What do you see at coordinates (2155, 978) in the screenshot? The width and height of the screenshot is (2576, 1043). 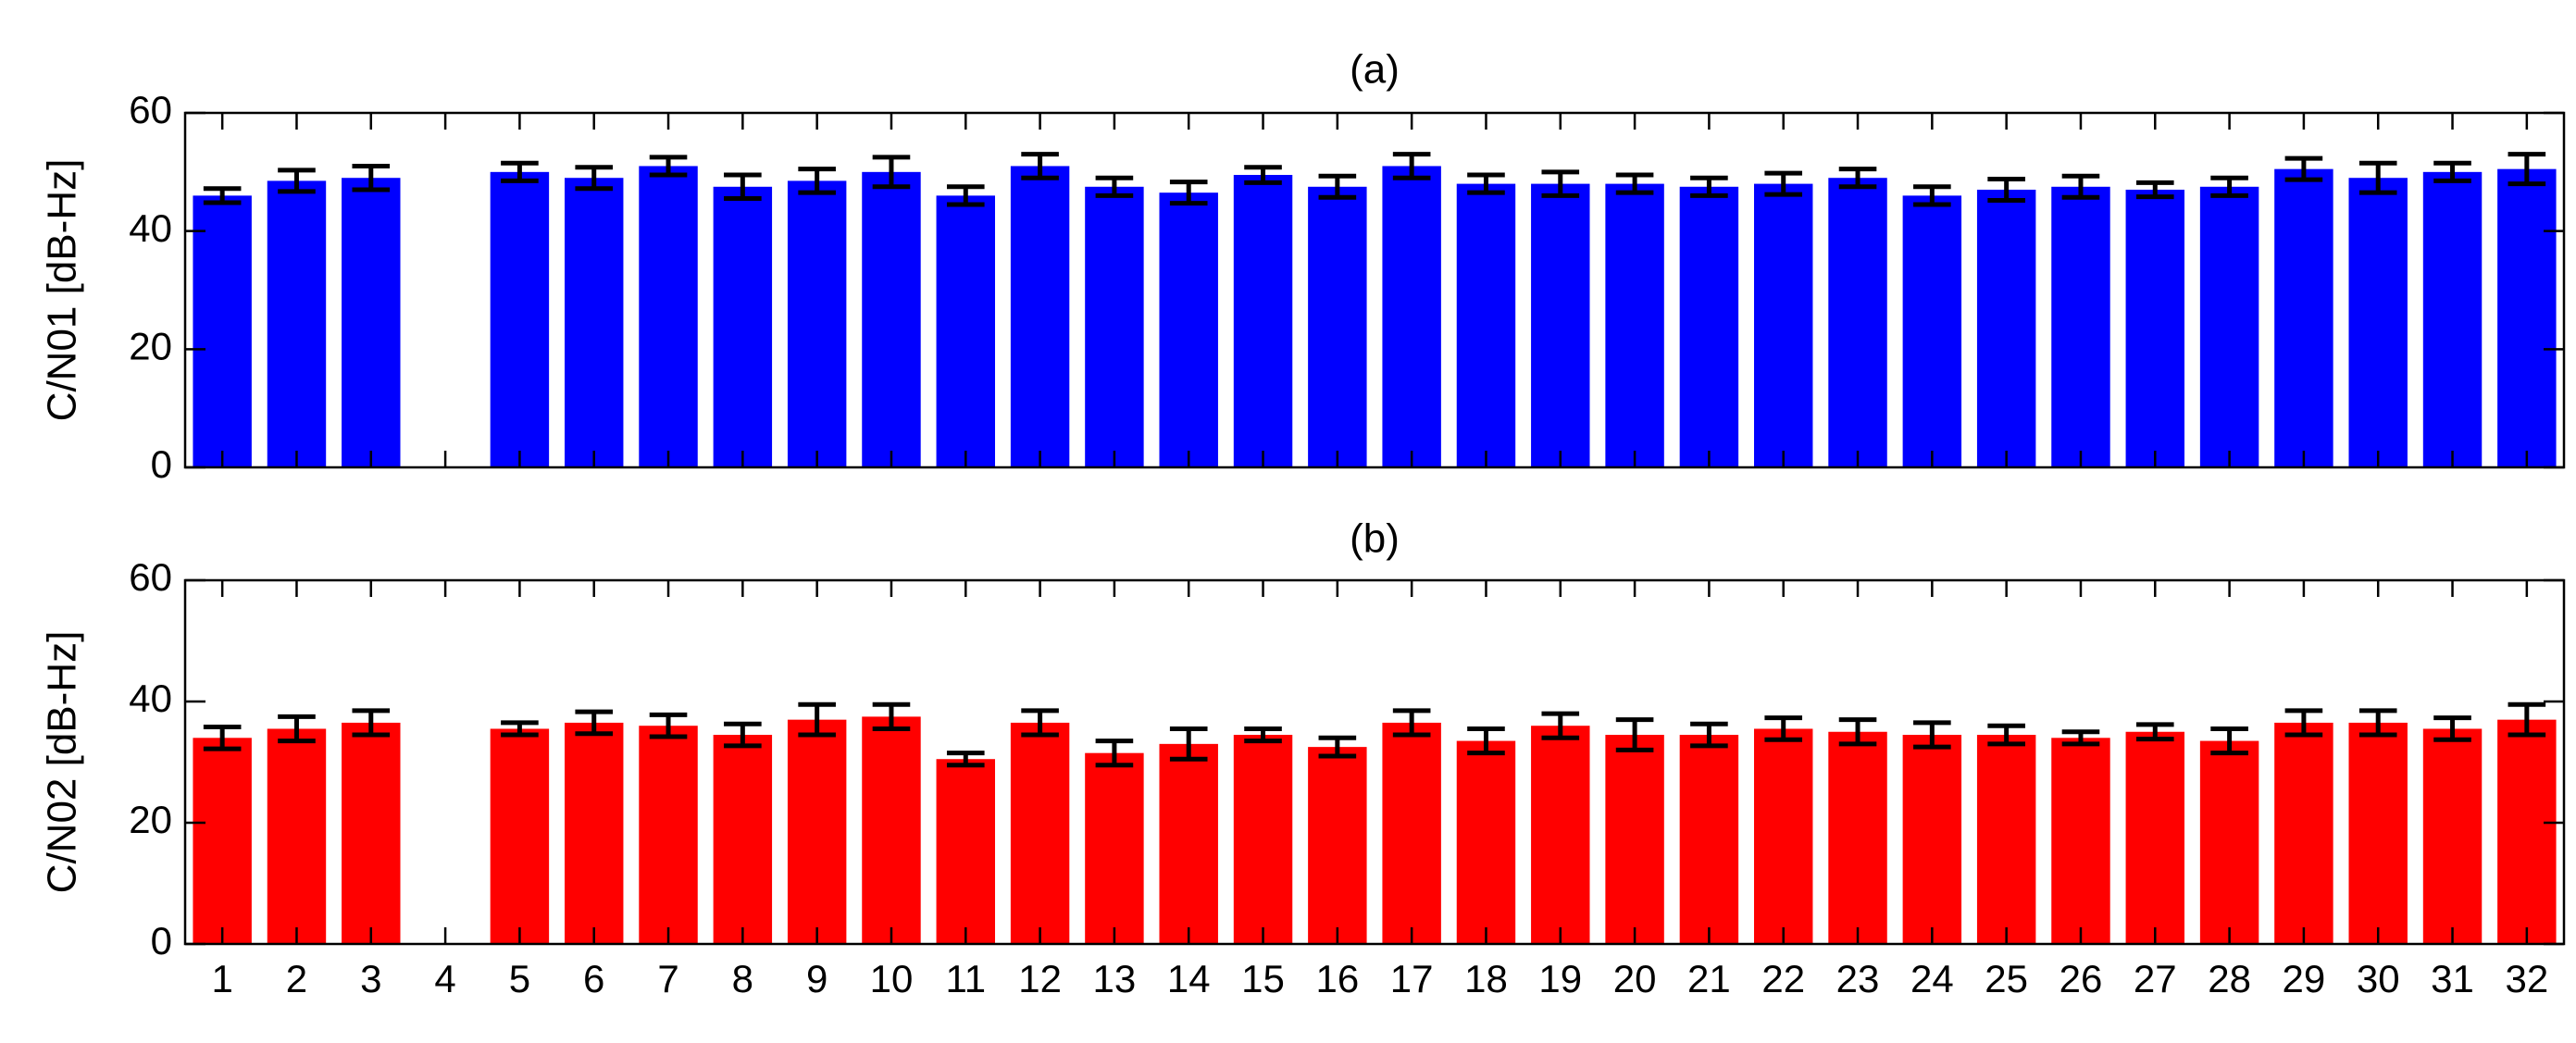 I see `x-tick-label: 27` at bounding box center [2155, 978].